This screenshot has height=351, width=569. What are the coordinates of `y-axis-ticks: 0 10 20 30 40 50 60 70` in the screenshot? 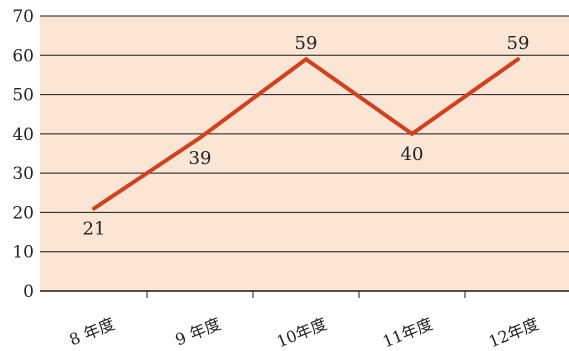 It's located at (23, 154).